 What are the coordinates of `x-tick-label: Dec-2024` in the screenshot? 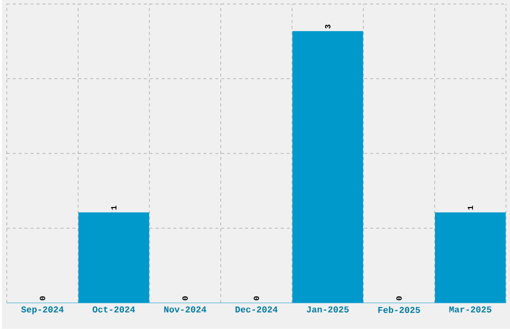 It's located at (257, 309).